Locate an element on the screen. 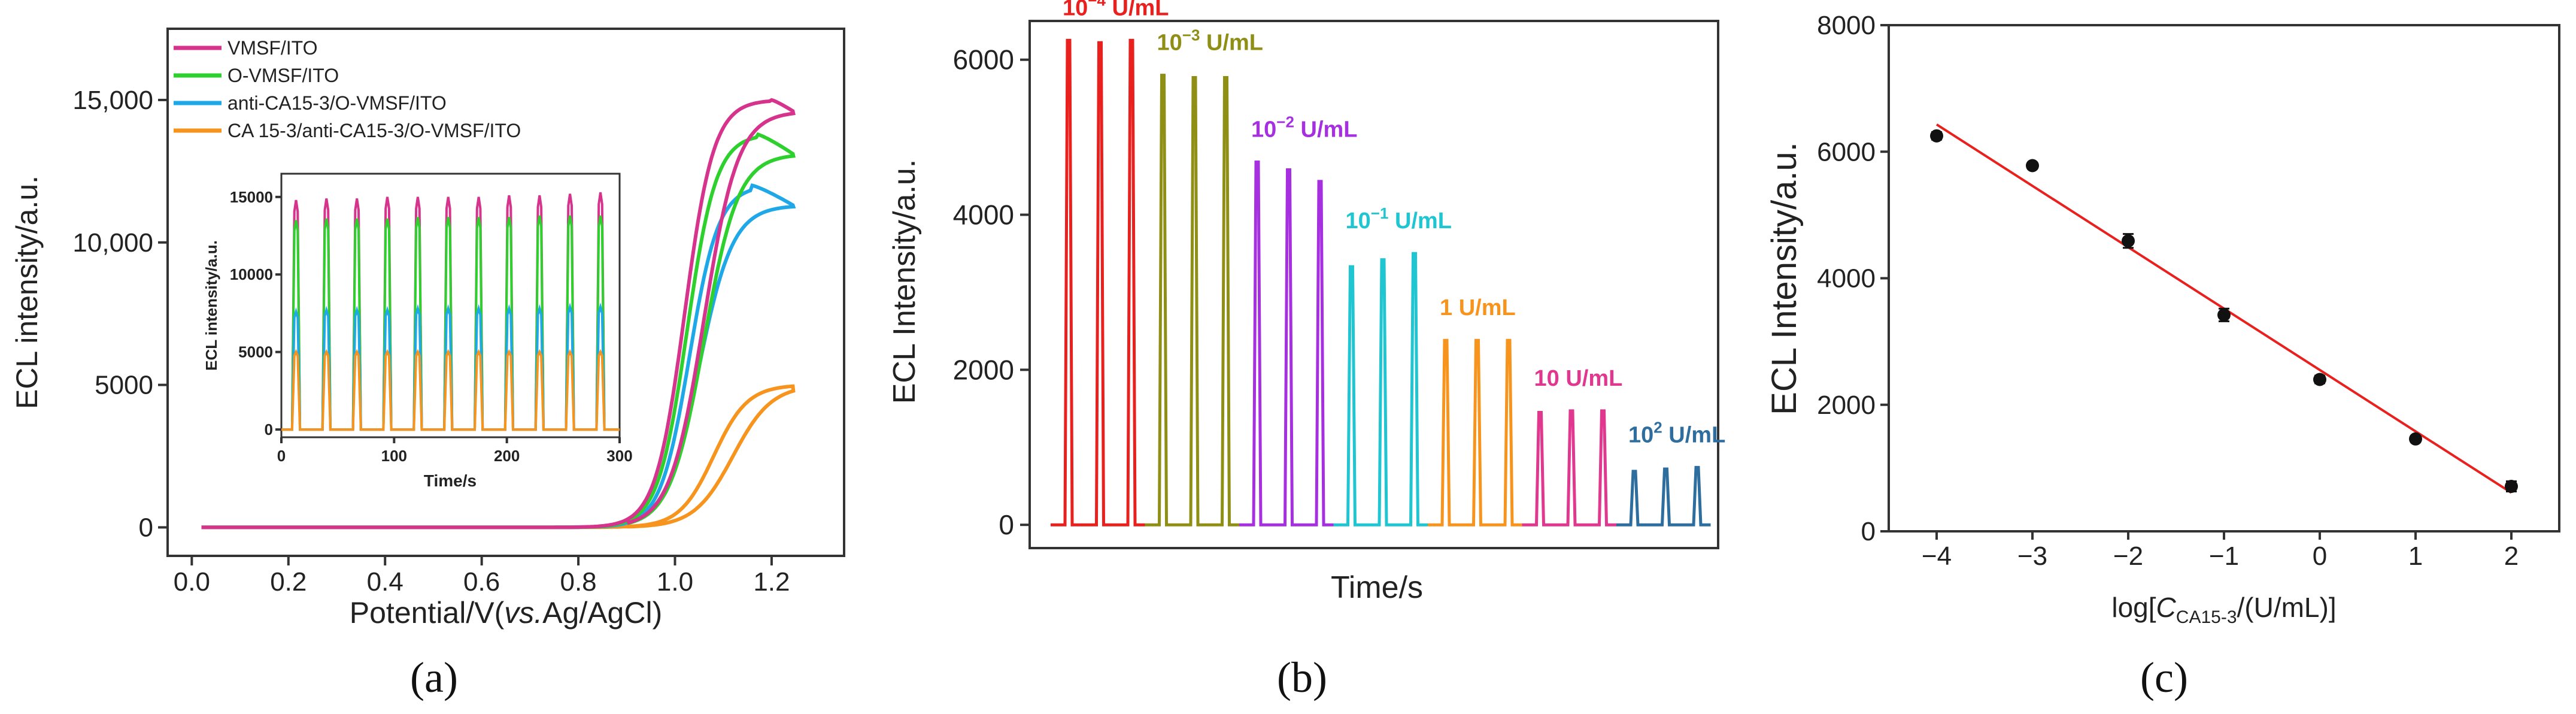 This screenshot has height=714, width=2576. legend-label-anti: anti-CA15-3/O-VMSF/ITO is located at coordinates (337, 103).